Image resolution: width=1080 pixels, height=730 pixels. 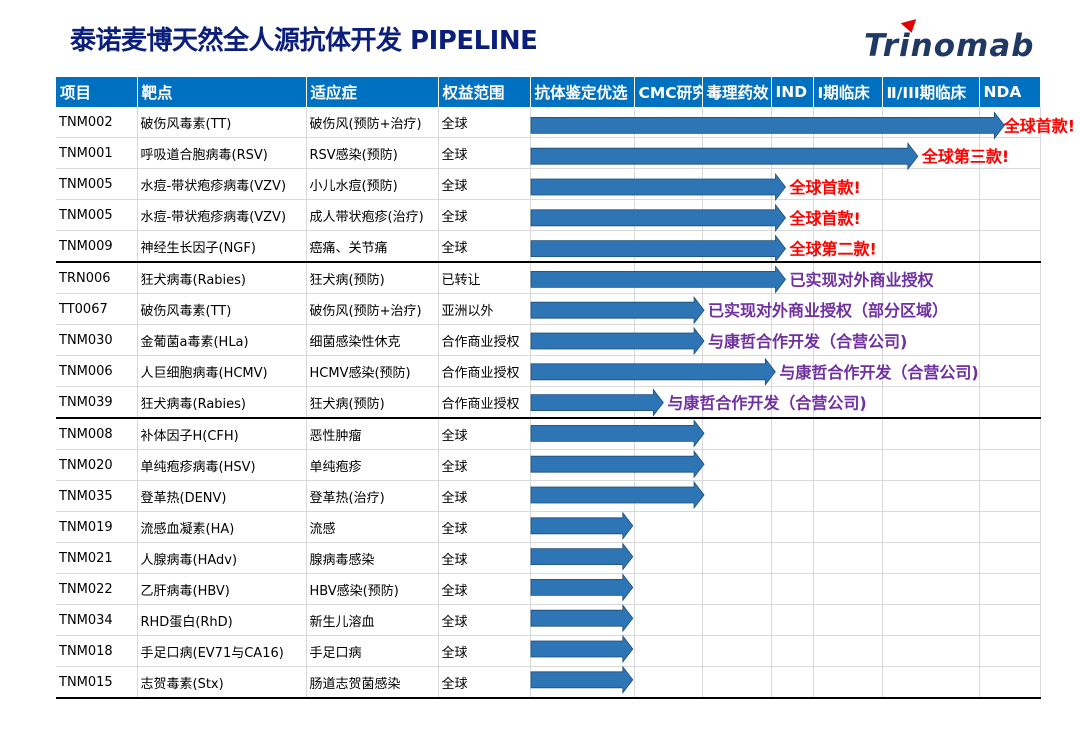 What do you see at coordinates (949, 46) in the screenshot?
I see `logo: Trinomab` at bounding box center [949, 46].